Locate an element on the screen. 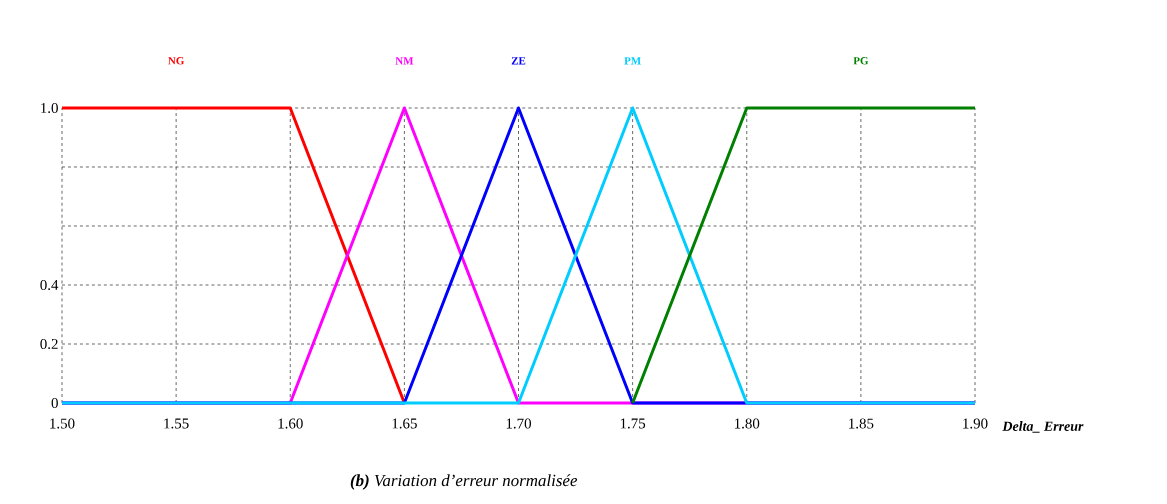  text: ZE is located at coordinates (518, 61).